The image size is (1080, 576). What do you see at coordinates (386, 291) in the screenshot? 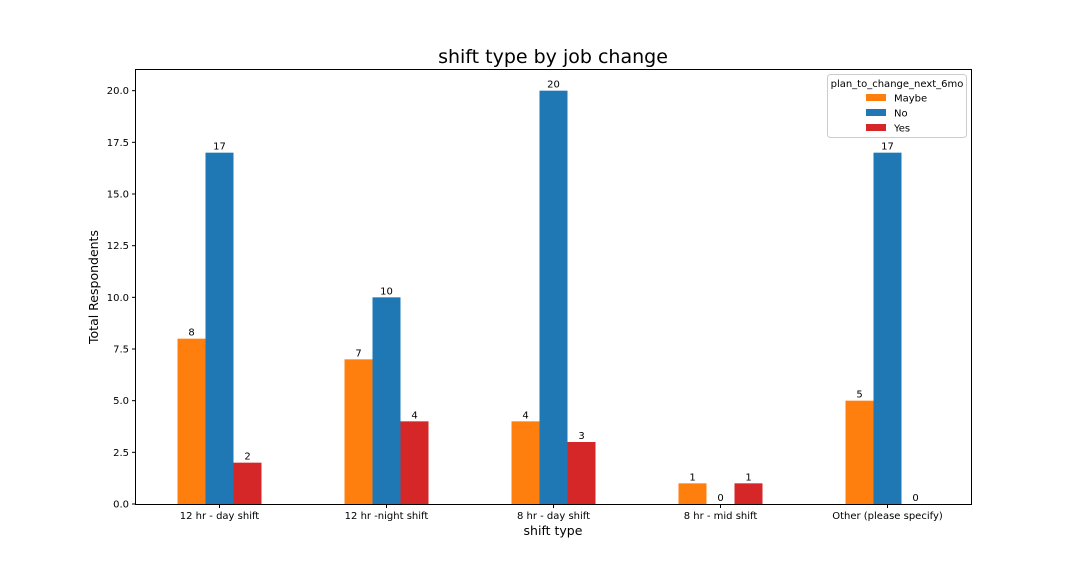
I see `data-label-no-12-hr-night-shift: 10` at bounding box center [386, 291].